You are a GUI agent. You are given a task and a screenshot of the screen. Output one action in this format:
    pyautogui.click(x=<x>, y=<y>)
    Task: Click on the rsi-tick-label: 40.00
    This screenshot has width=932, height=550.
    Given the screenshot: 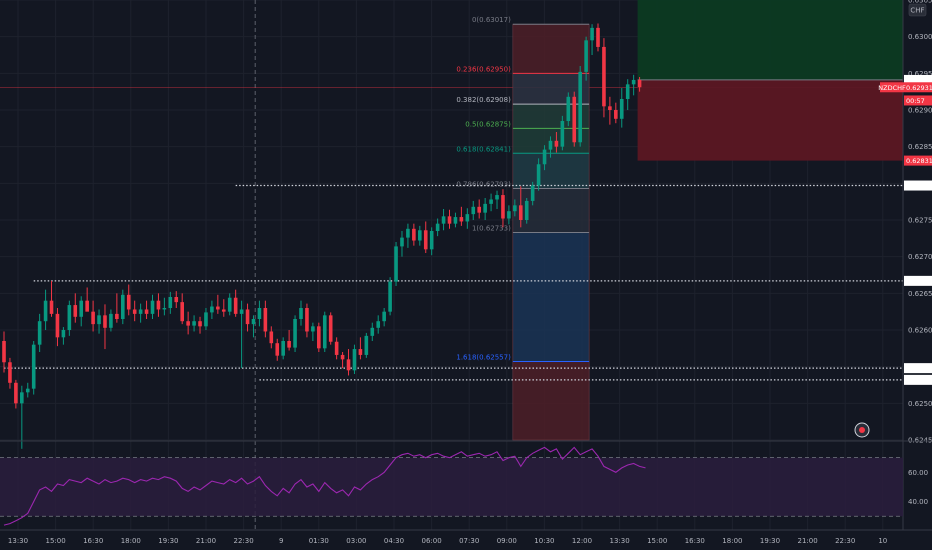 What is the action you would take?
    pyautogui.click(x=918, y=502)
    